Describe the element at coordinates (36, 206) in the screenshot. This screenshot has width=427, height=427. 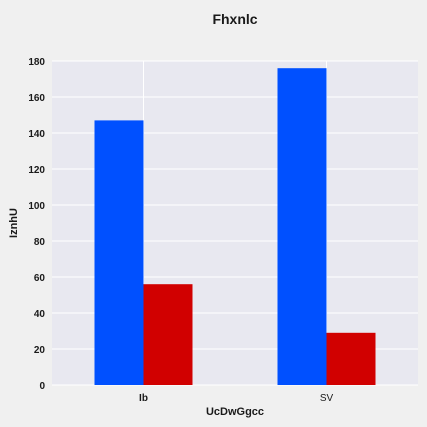
I see `y-tick-label: 100` at that location.